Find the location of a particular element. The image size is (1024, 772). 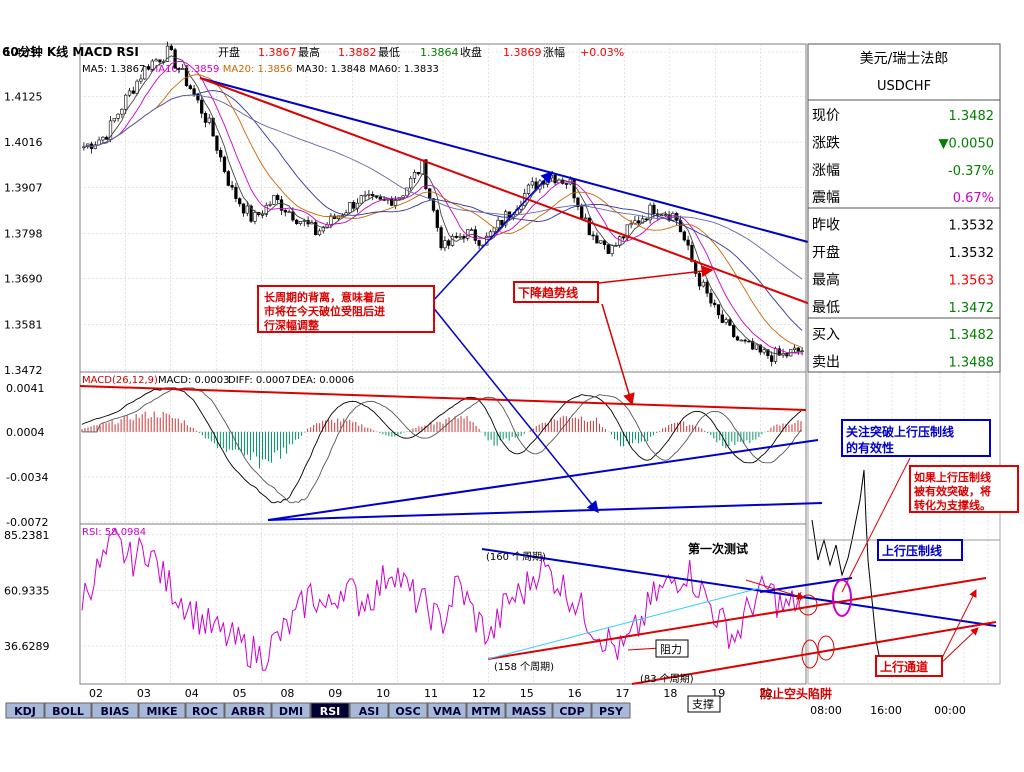

arrow-to-macd-divergence is located at coordinates (515, 409).